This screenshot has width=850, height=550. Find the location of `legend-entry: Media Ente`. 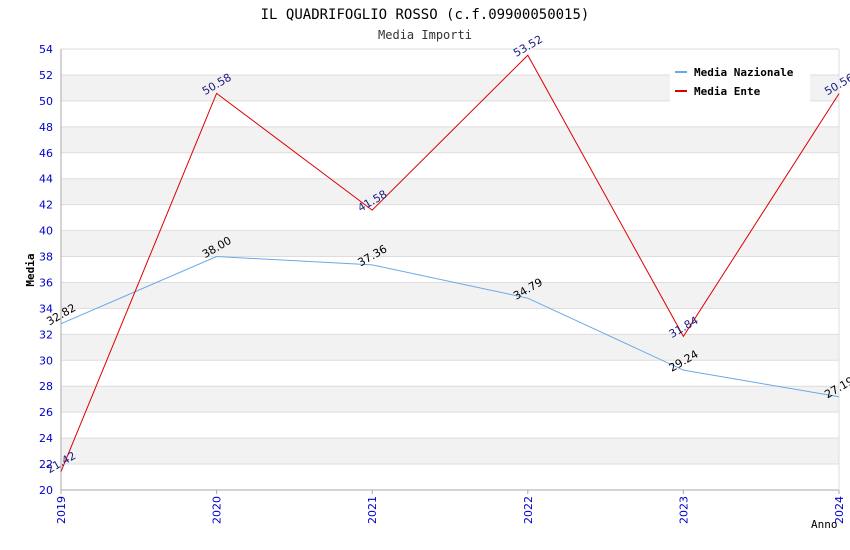

legend-entry: Media Ente is located at coordinates (727, 91).